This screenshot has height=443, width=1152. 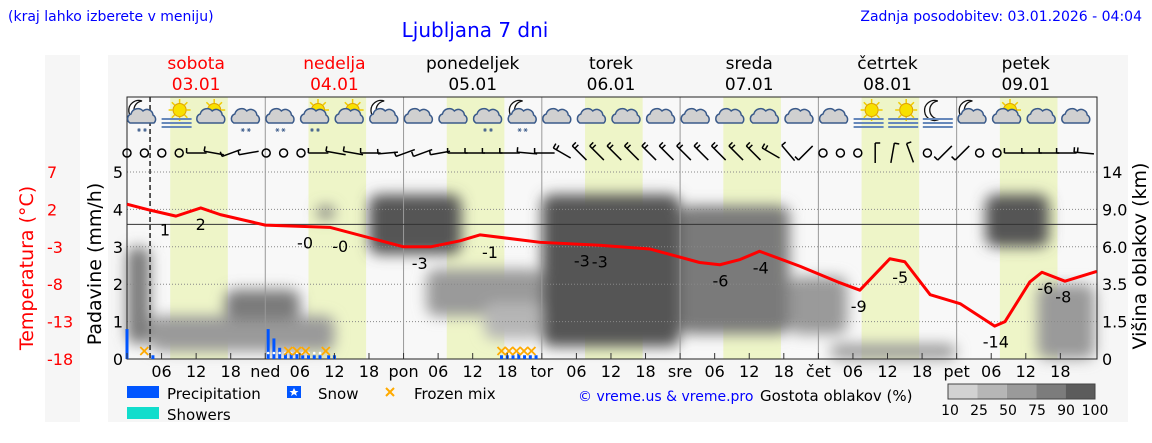 What do you see at coordinates (784, 371) in the screenshot?
I see `x-tick-label: 18` at bounding box center [784, 371].